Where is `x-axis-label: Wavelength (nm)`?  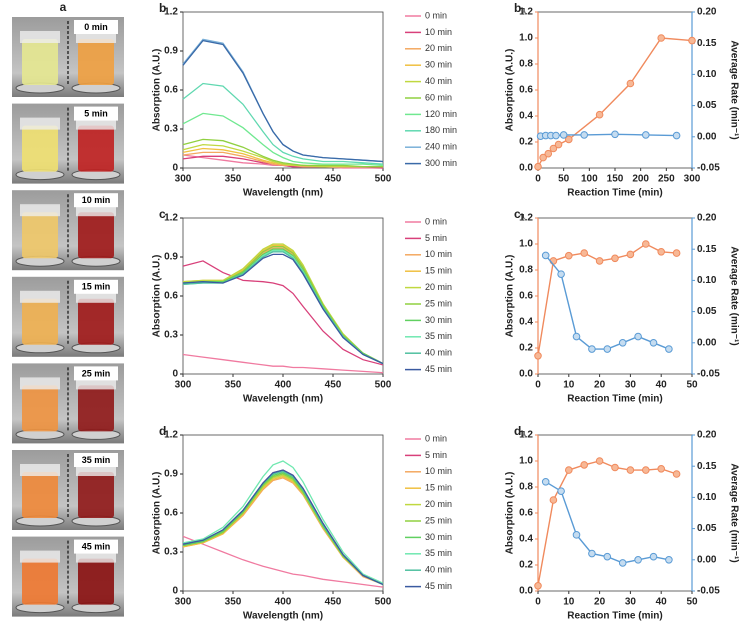
x-axis-label: Wavelength (nm) is located at coordinates (283, 616).